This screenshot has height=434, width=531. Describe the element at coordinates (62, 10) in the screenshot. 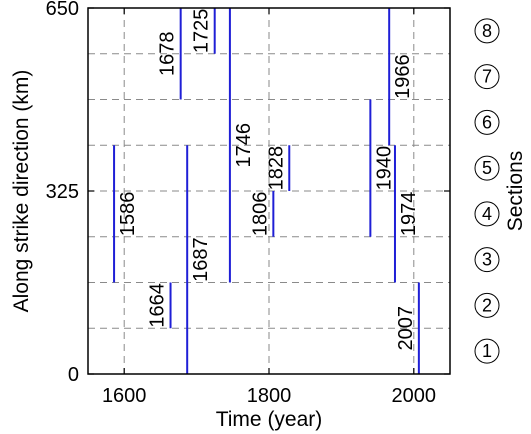

I see `y-tick-label: 650` at that location.